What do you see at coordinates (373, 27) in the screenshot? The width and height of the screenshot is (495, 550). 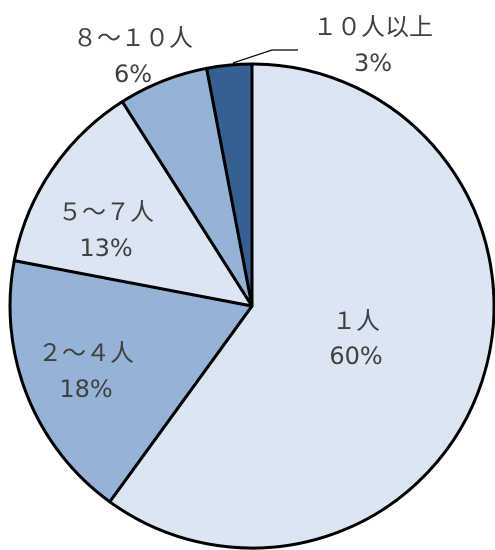 I see `slice-label-10-plus-persons: １０人以上` at bounding box center [373, 27].